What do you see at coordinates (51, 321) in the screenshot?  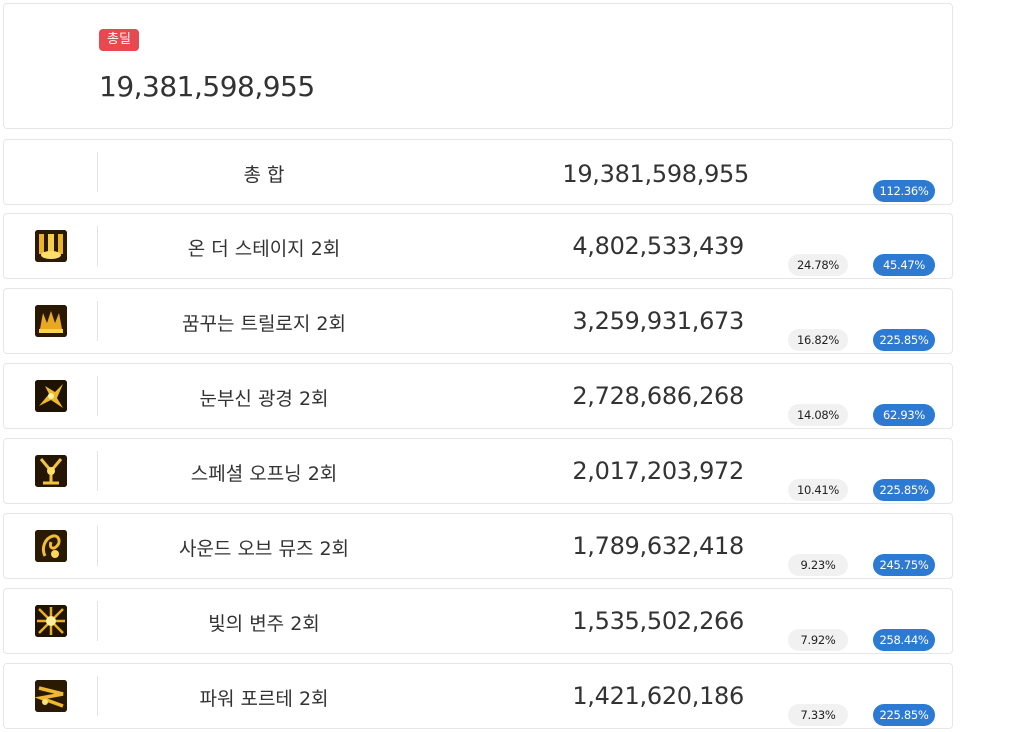 I see `dreamy-trill-icon` at bounding box center [51, 321].